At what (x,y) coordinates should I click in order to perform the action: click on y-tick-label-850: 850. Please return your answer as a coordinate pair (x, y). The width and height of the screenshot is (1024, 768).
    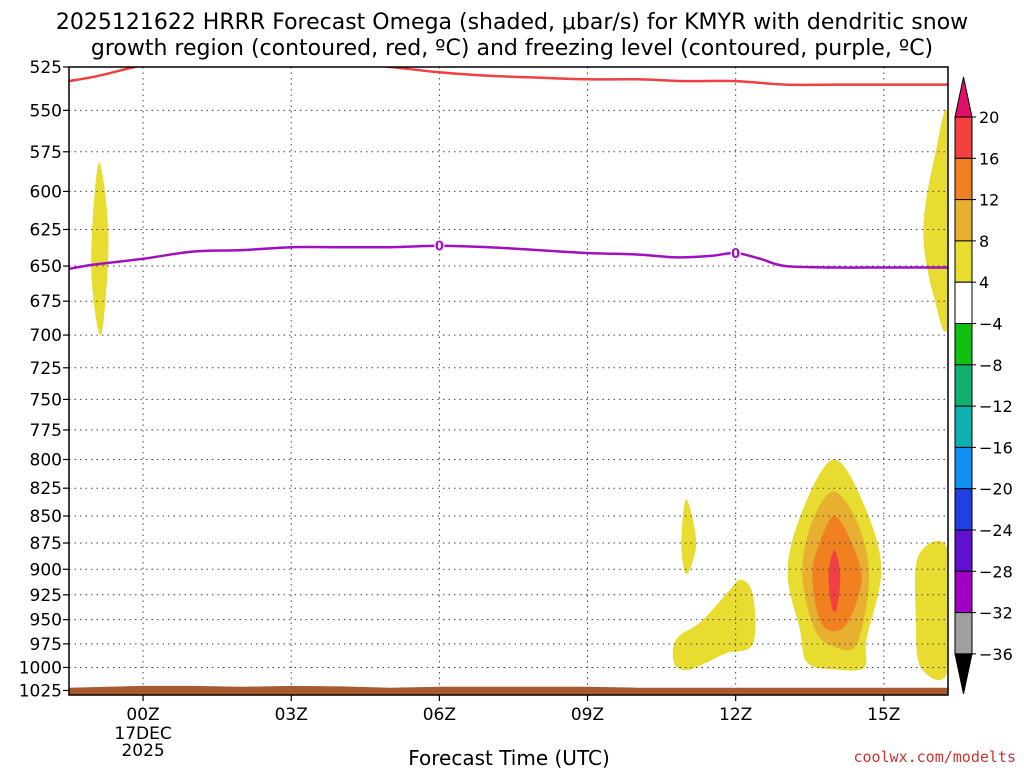
    Looking at the image, I should click on (46, 517).